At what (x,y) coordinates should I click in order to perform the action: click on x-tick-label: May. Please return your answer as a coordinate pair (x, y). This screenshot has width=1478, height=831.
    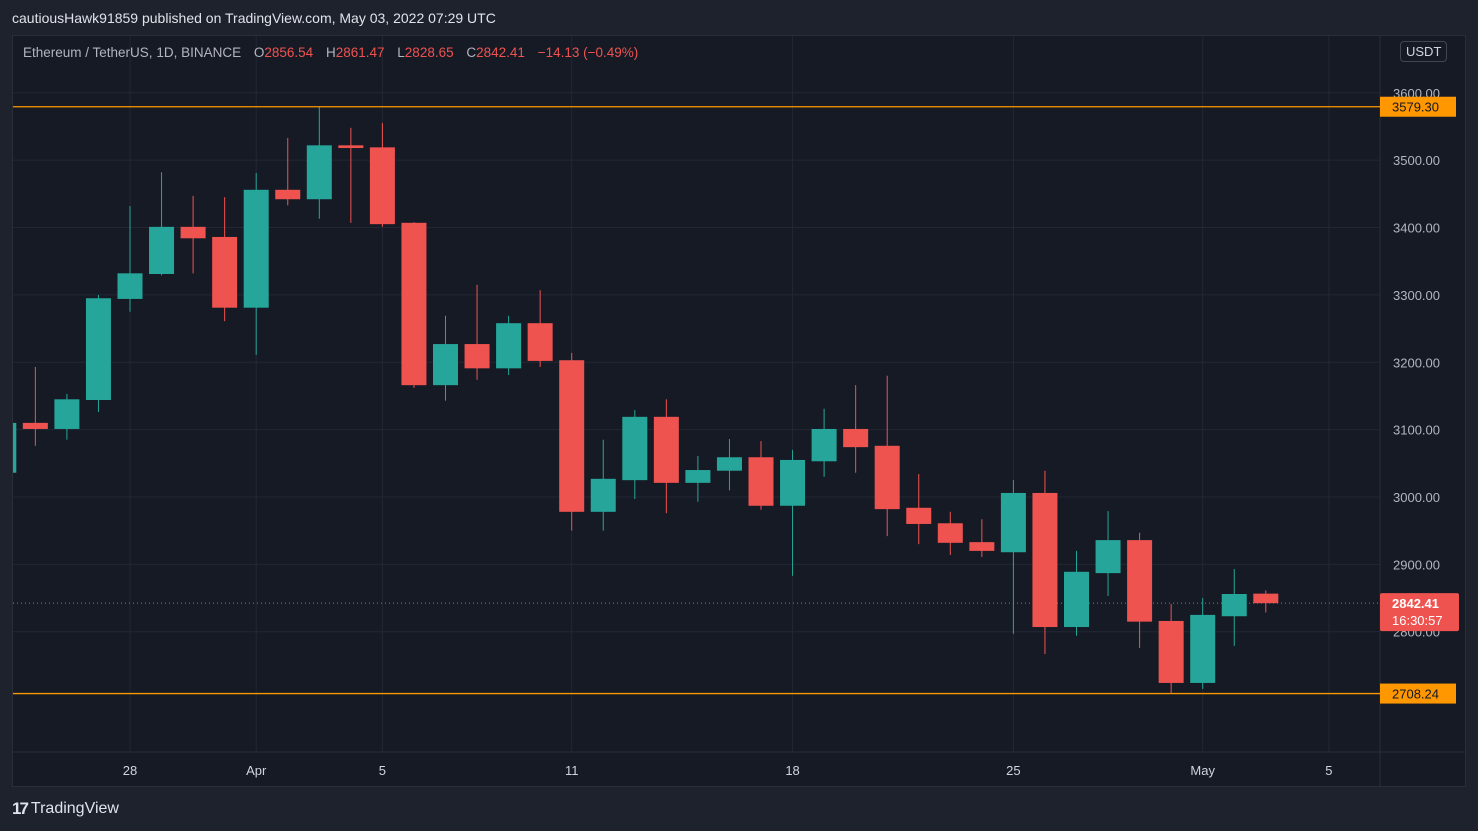
    Looking at the image, I should click on (1202, 770).